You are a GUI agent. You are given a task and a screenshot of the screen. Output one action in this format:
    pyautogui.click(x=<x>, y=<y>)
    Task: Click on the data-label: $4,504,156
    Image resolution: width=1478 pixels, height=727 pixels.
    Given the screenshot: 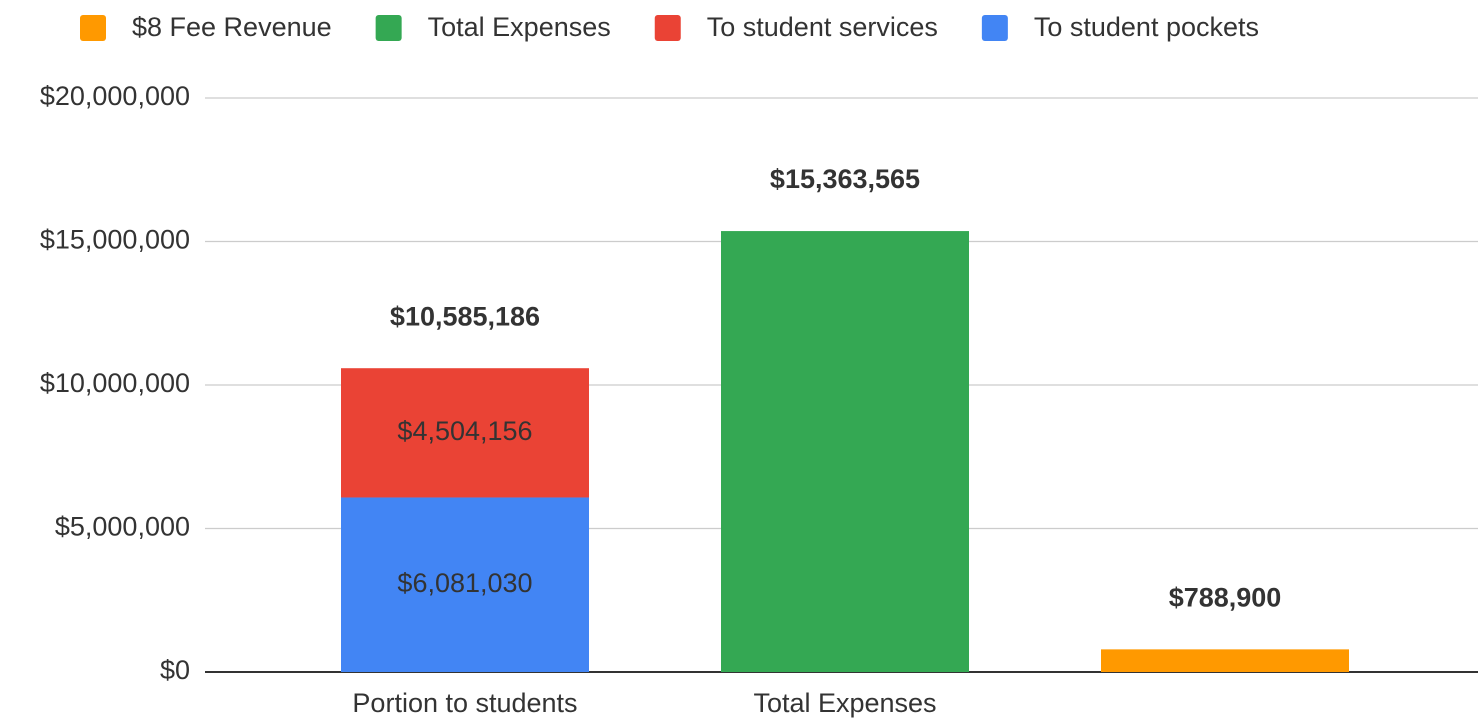 What is the action you would take?
    pyautogui.click(x=464, y=431)
    